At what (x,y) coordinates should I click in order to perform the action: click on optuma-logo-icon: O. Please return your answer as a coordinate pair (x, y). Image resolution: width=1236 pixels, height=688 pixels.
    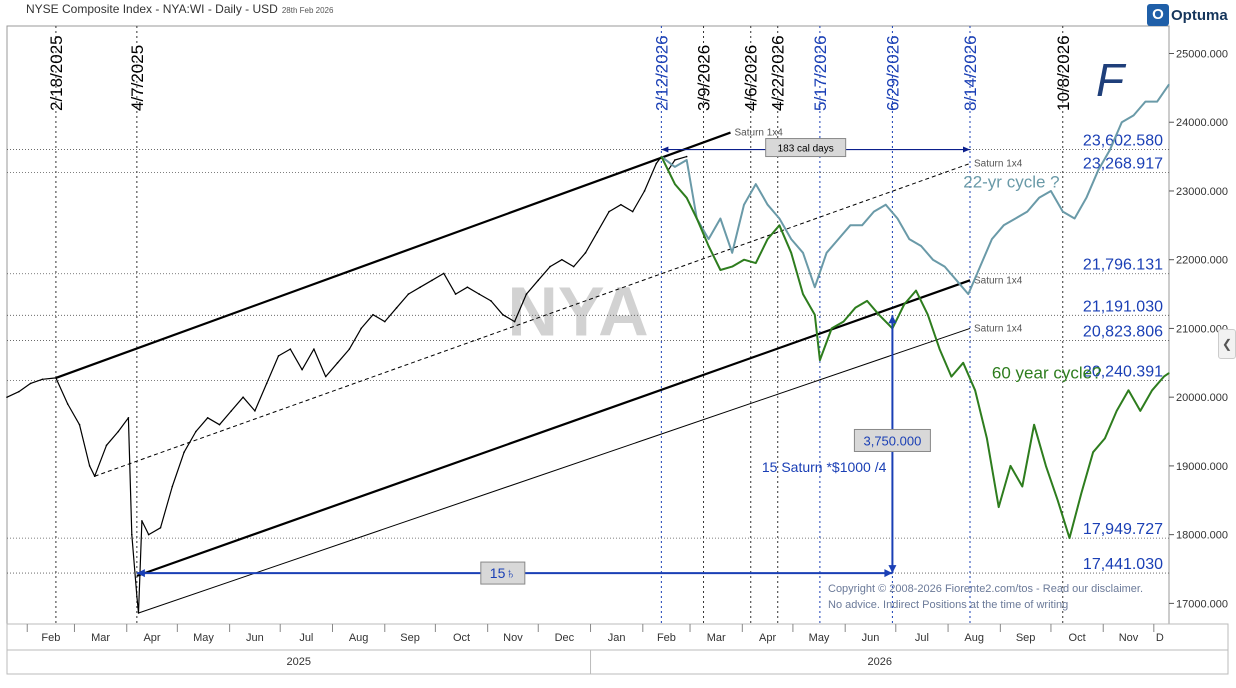
    Looking at the image, I should click on (1158, 15).